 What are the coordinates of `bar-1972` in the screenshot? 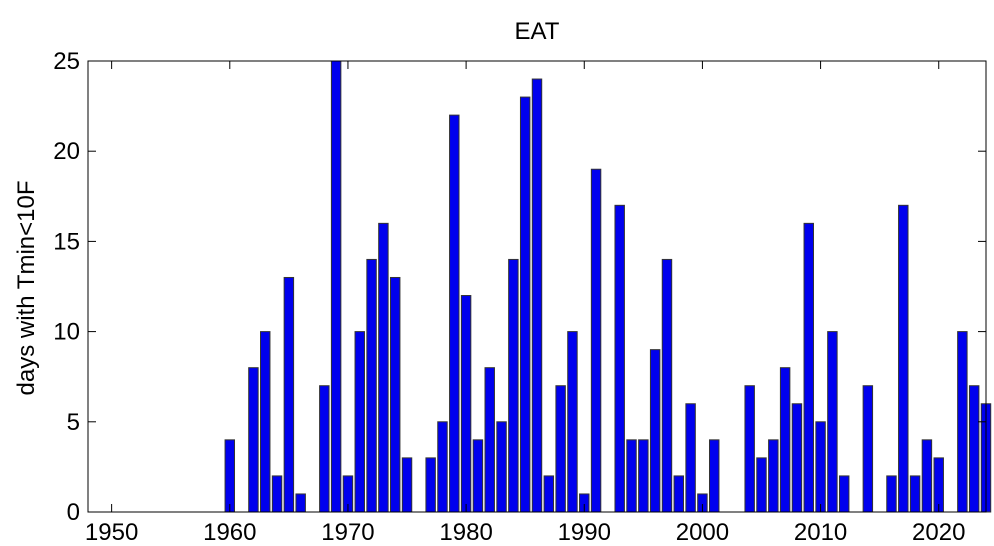 It's located at (371, 385).